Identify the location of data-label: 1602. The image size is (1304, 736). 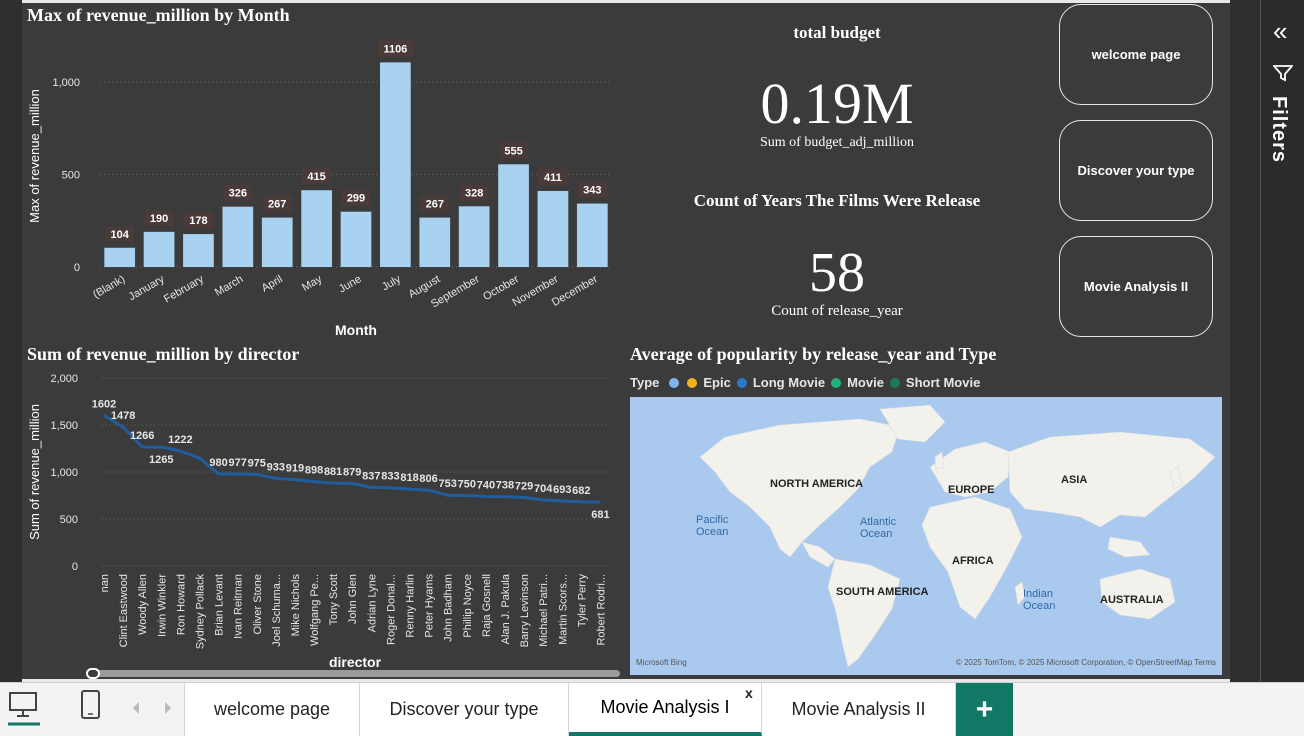
(104, 404).